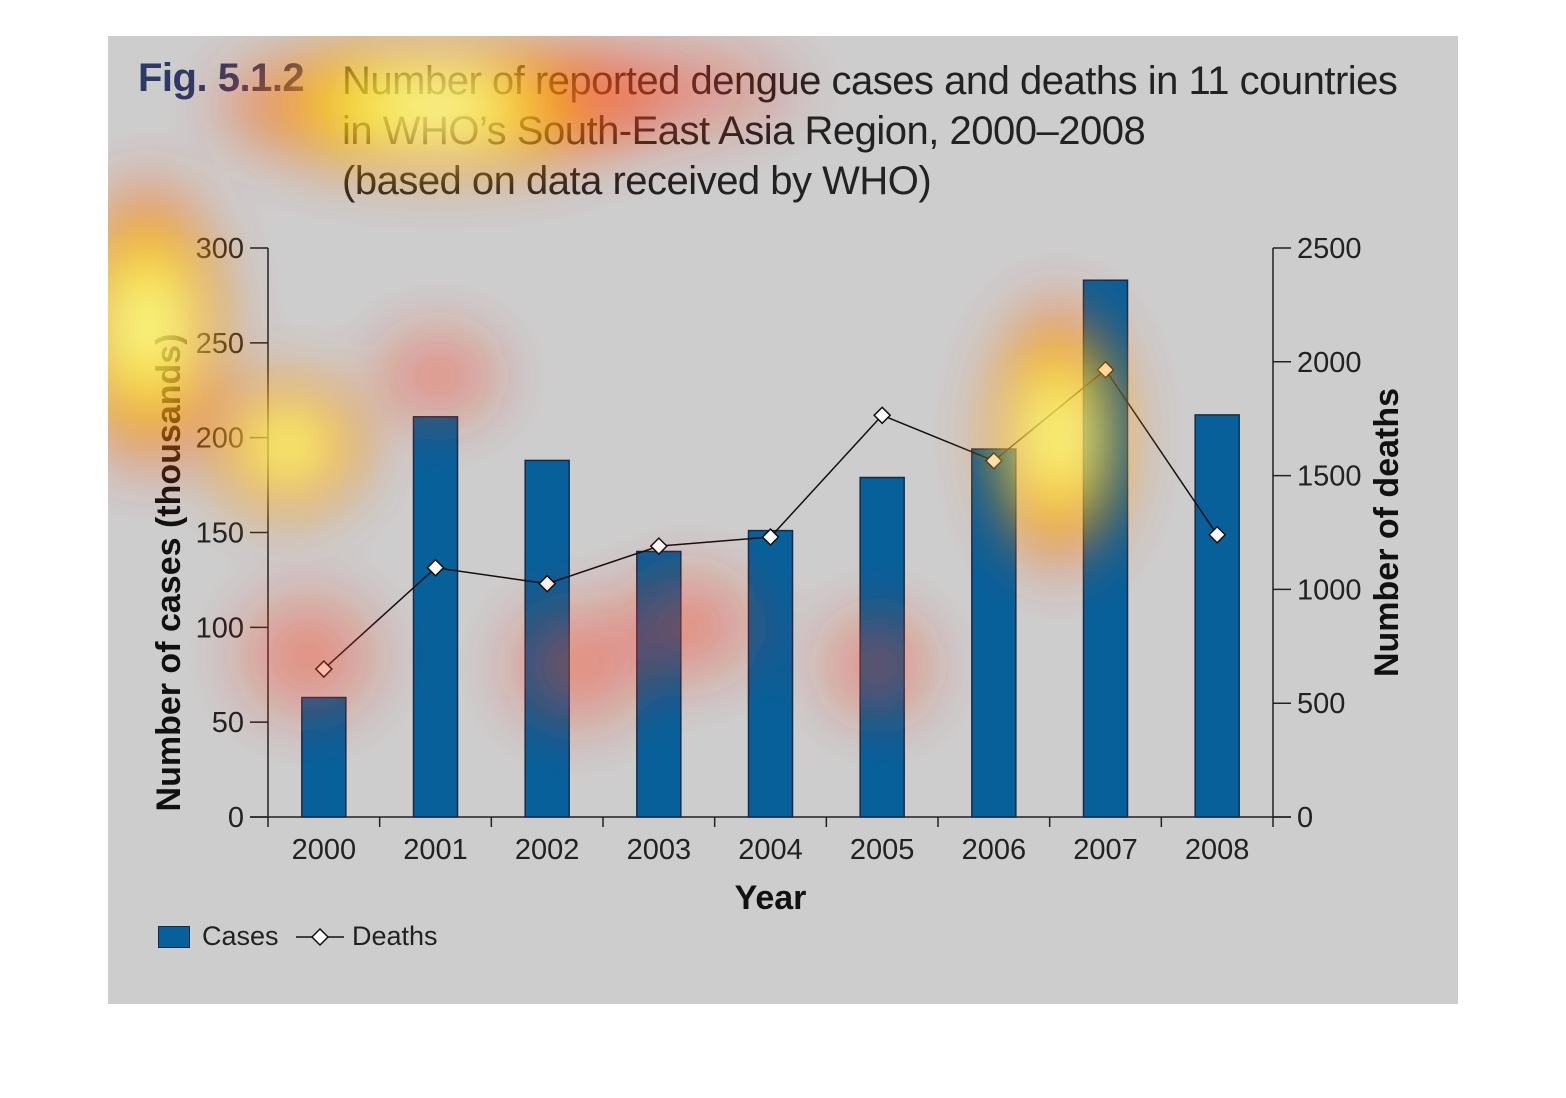 This screenshot has width=1566, height=1098. I want to click on y-tick-label-right: 2000, so click(1329, 363).